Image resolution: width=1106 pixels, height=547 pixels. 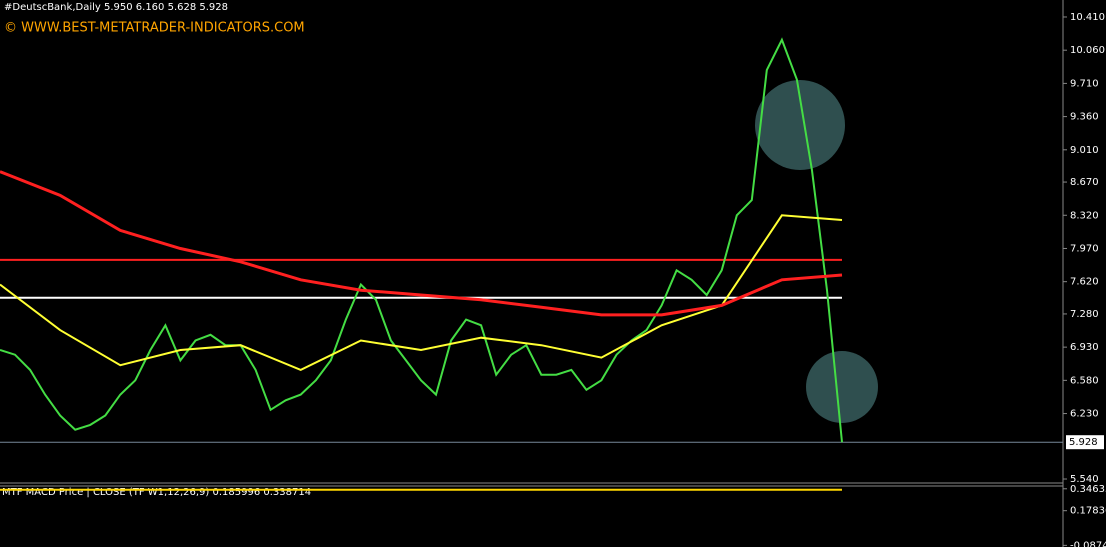 I want to click on y-tick-label: 10.060, so click(x=1087, y=50).